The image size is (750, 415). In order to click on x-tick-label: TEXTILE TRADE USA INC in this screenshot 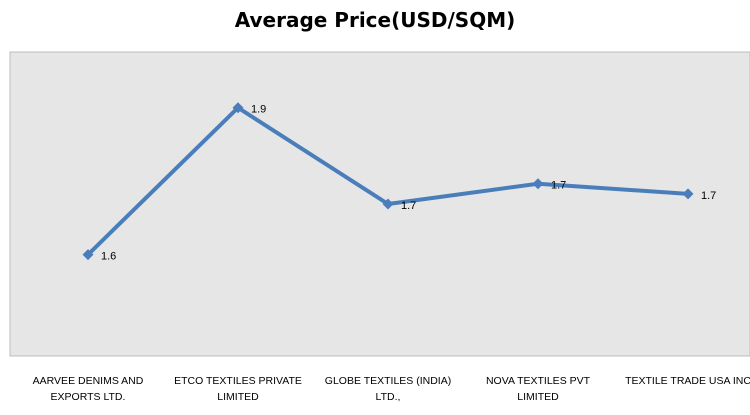, I will do `click(687, 381)`.